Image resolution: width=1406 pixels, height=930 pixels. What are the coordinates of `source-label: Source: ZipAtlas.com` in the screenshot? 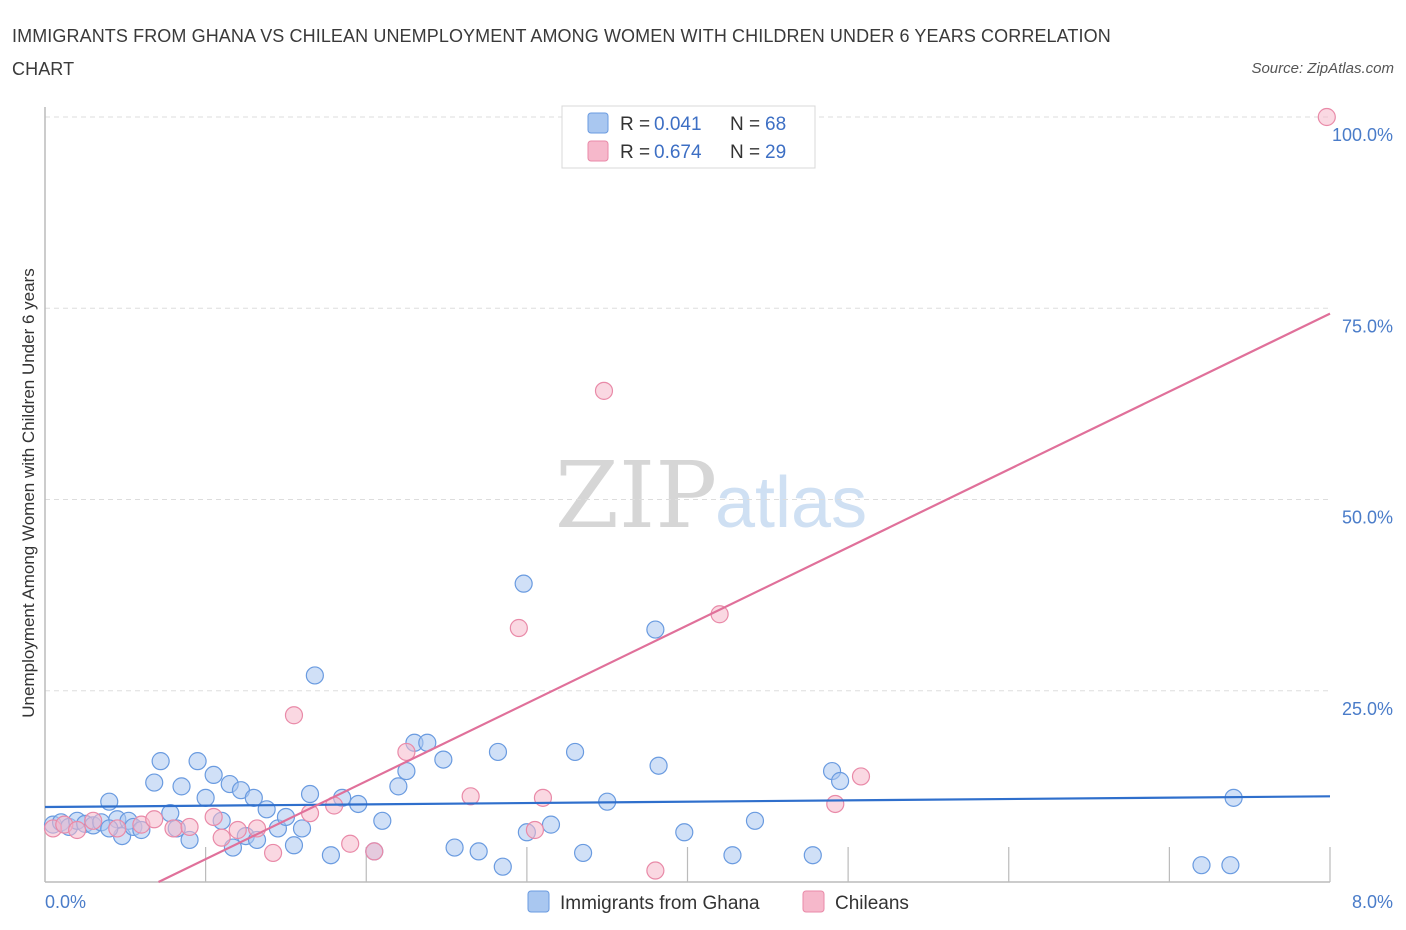 It's located at (1322, 68).